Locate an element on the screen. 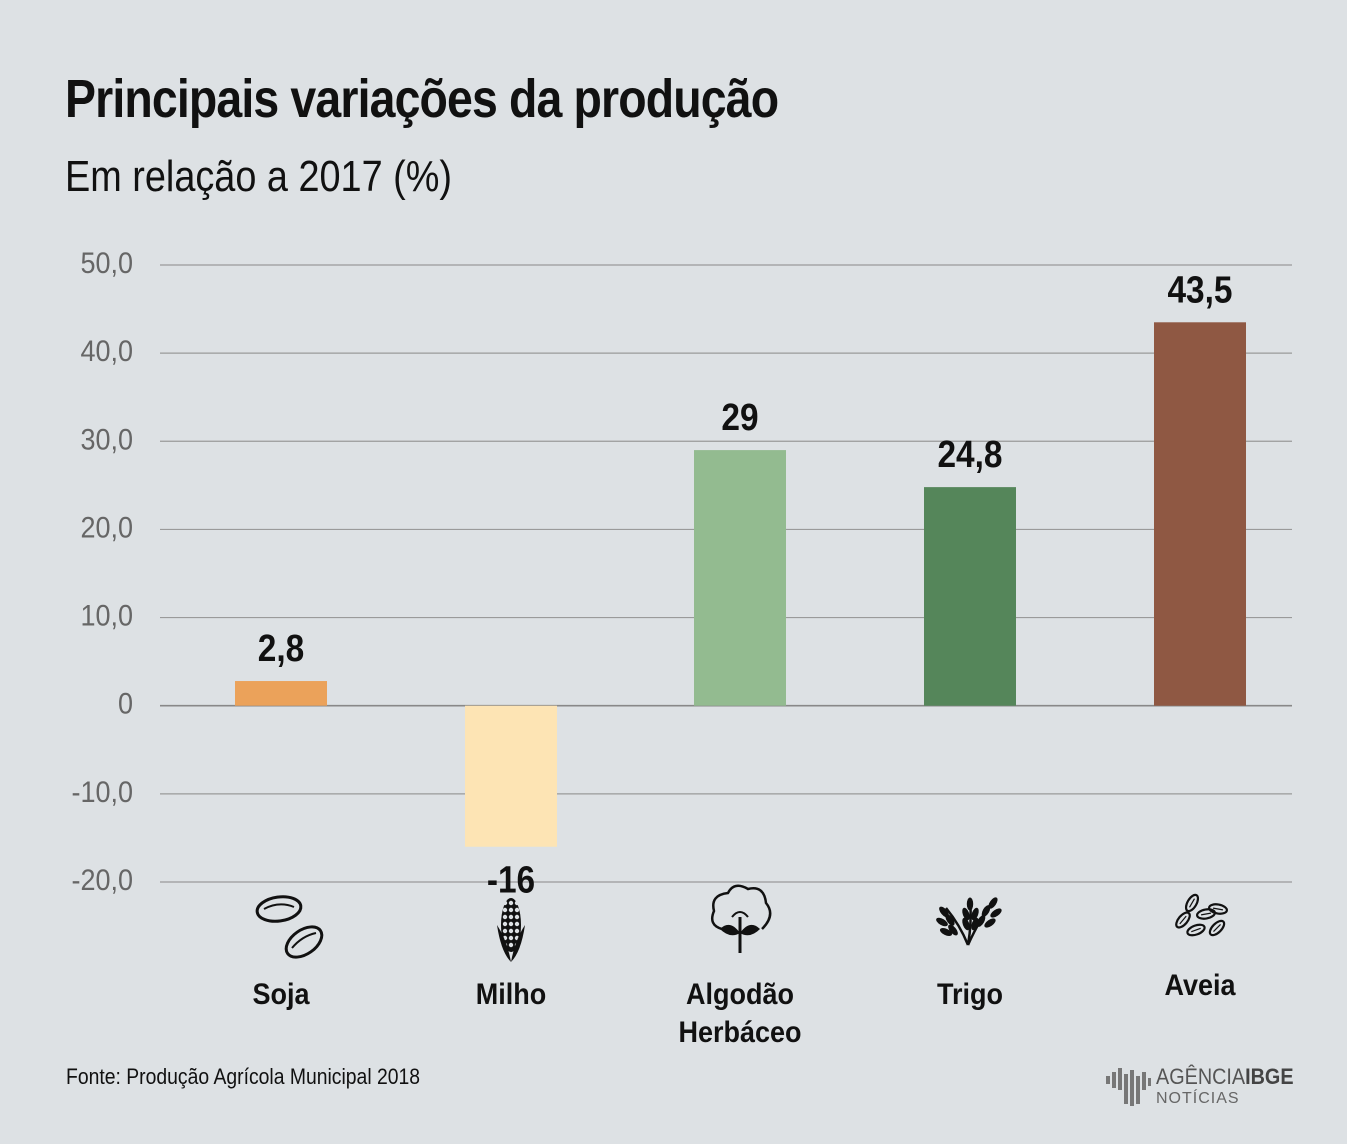  value-label: 29 is located at coordinates (739, 417).